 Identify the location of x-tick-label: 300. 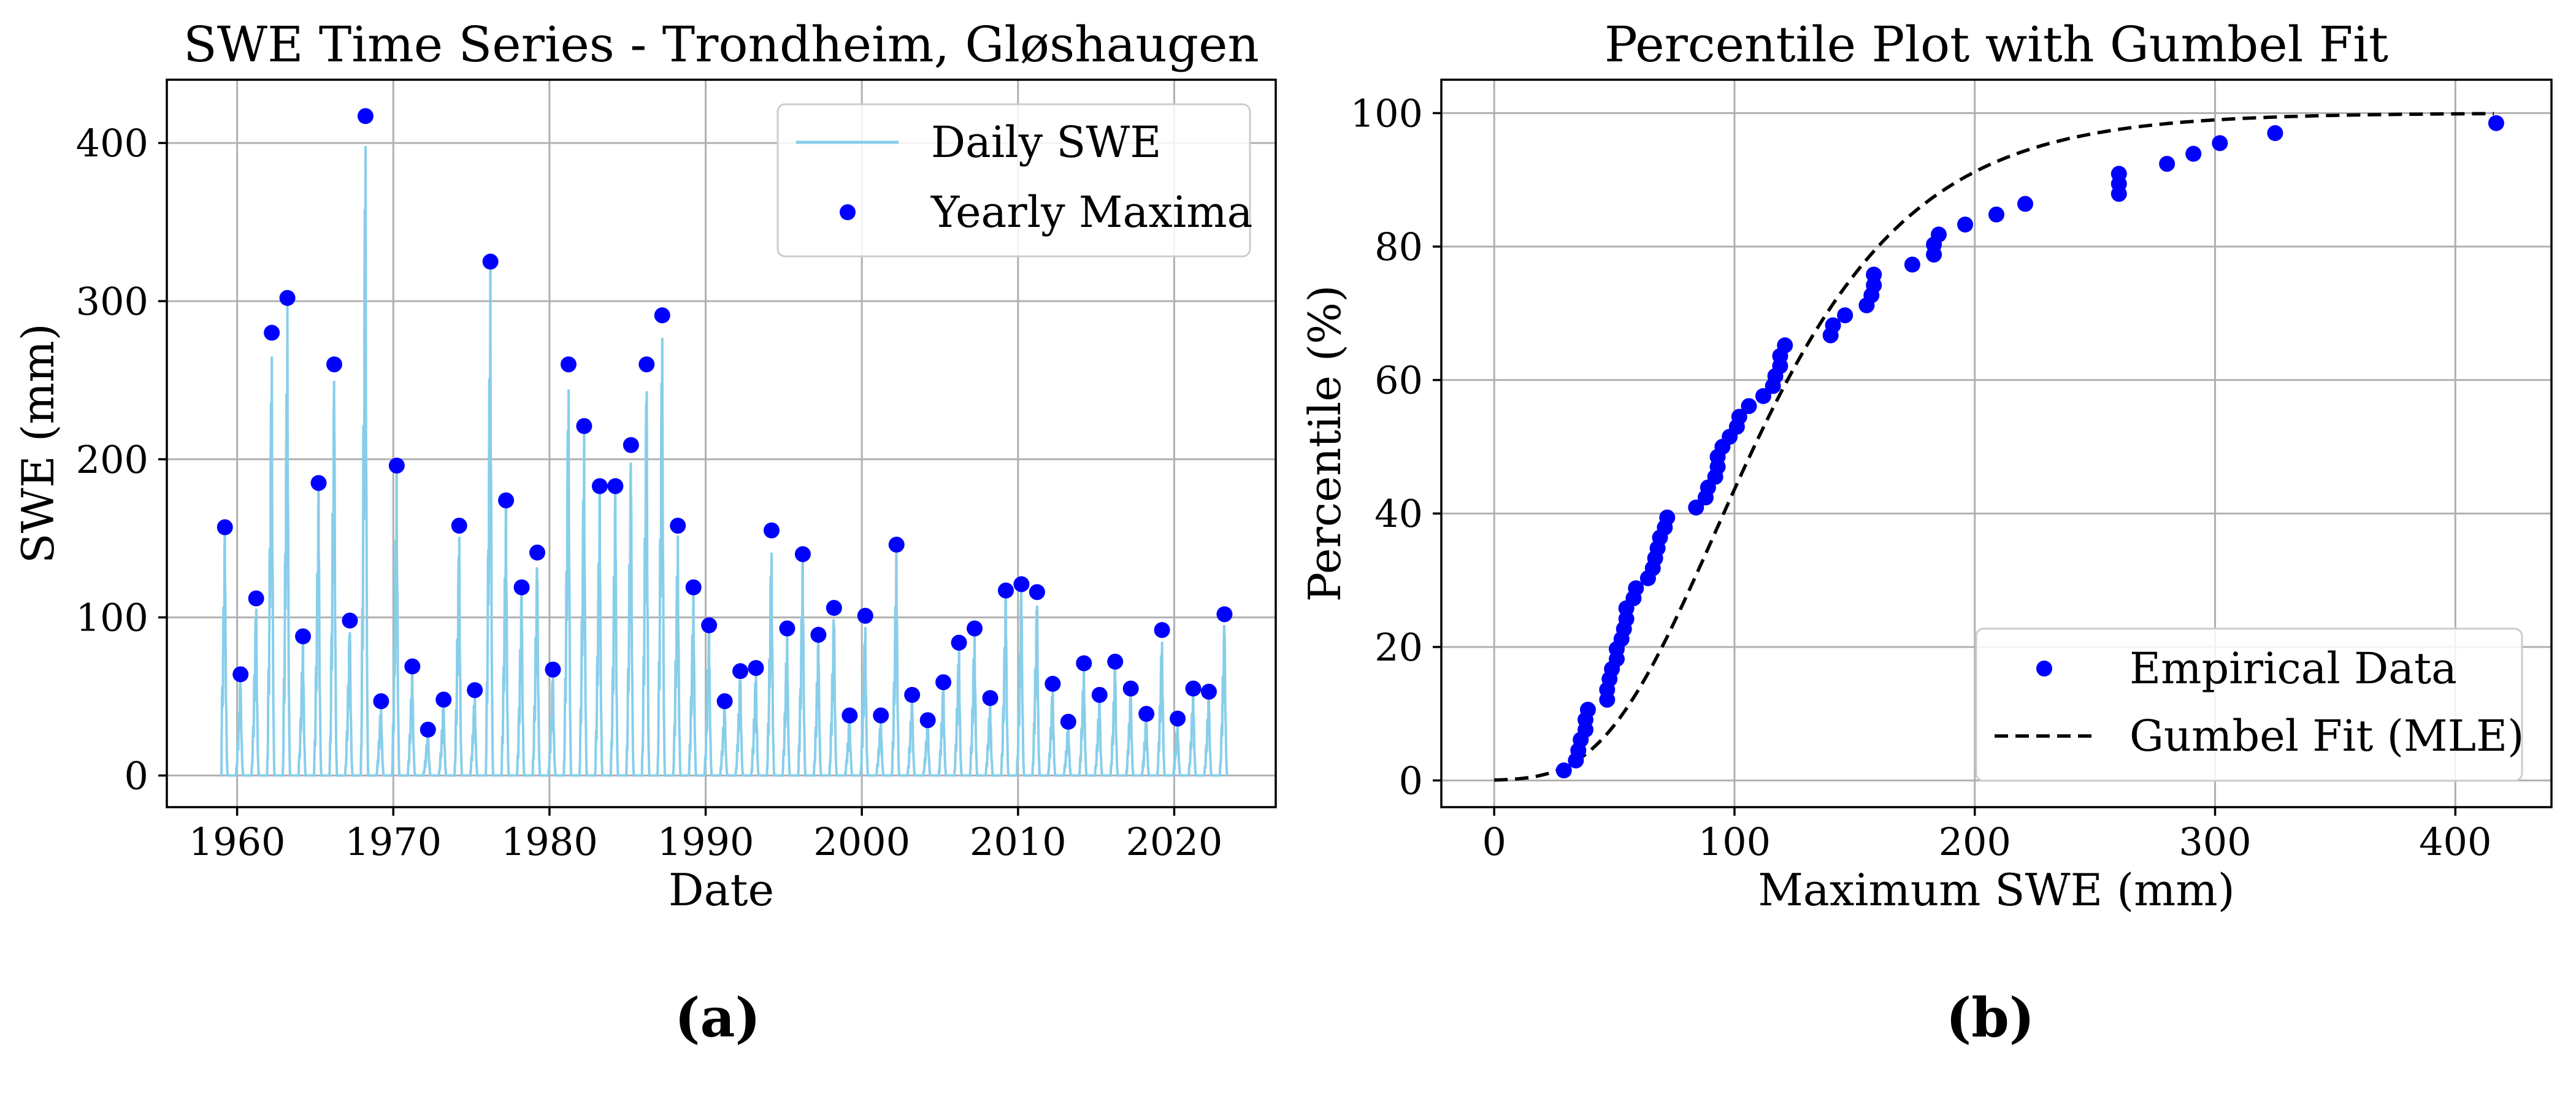
(2215, 841).